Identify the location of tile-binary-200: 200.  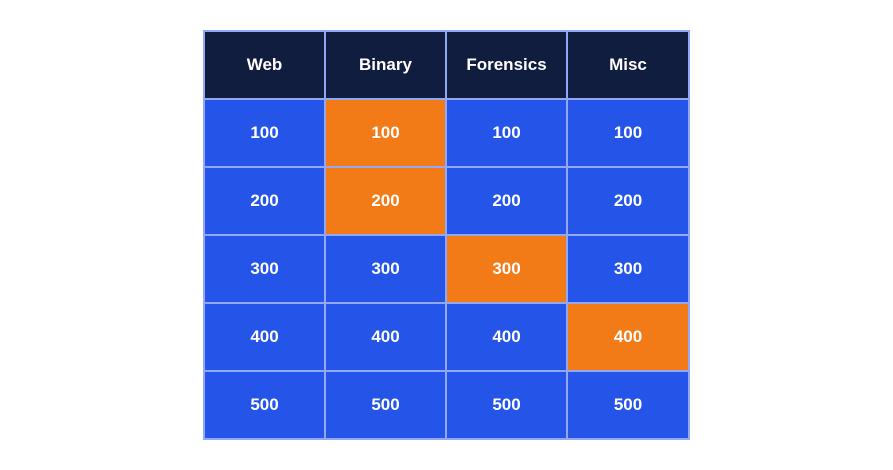
(385, 201).